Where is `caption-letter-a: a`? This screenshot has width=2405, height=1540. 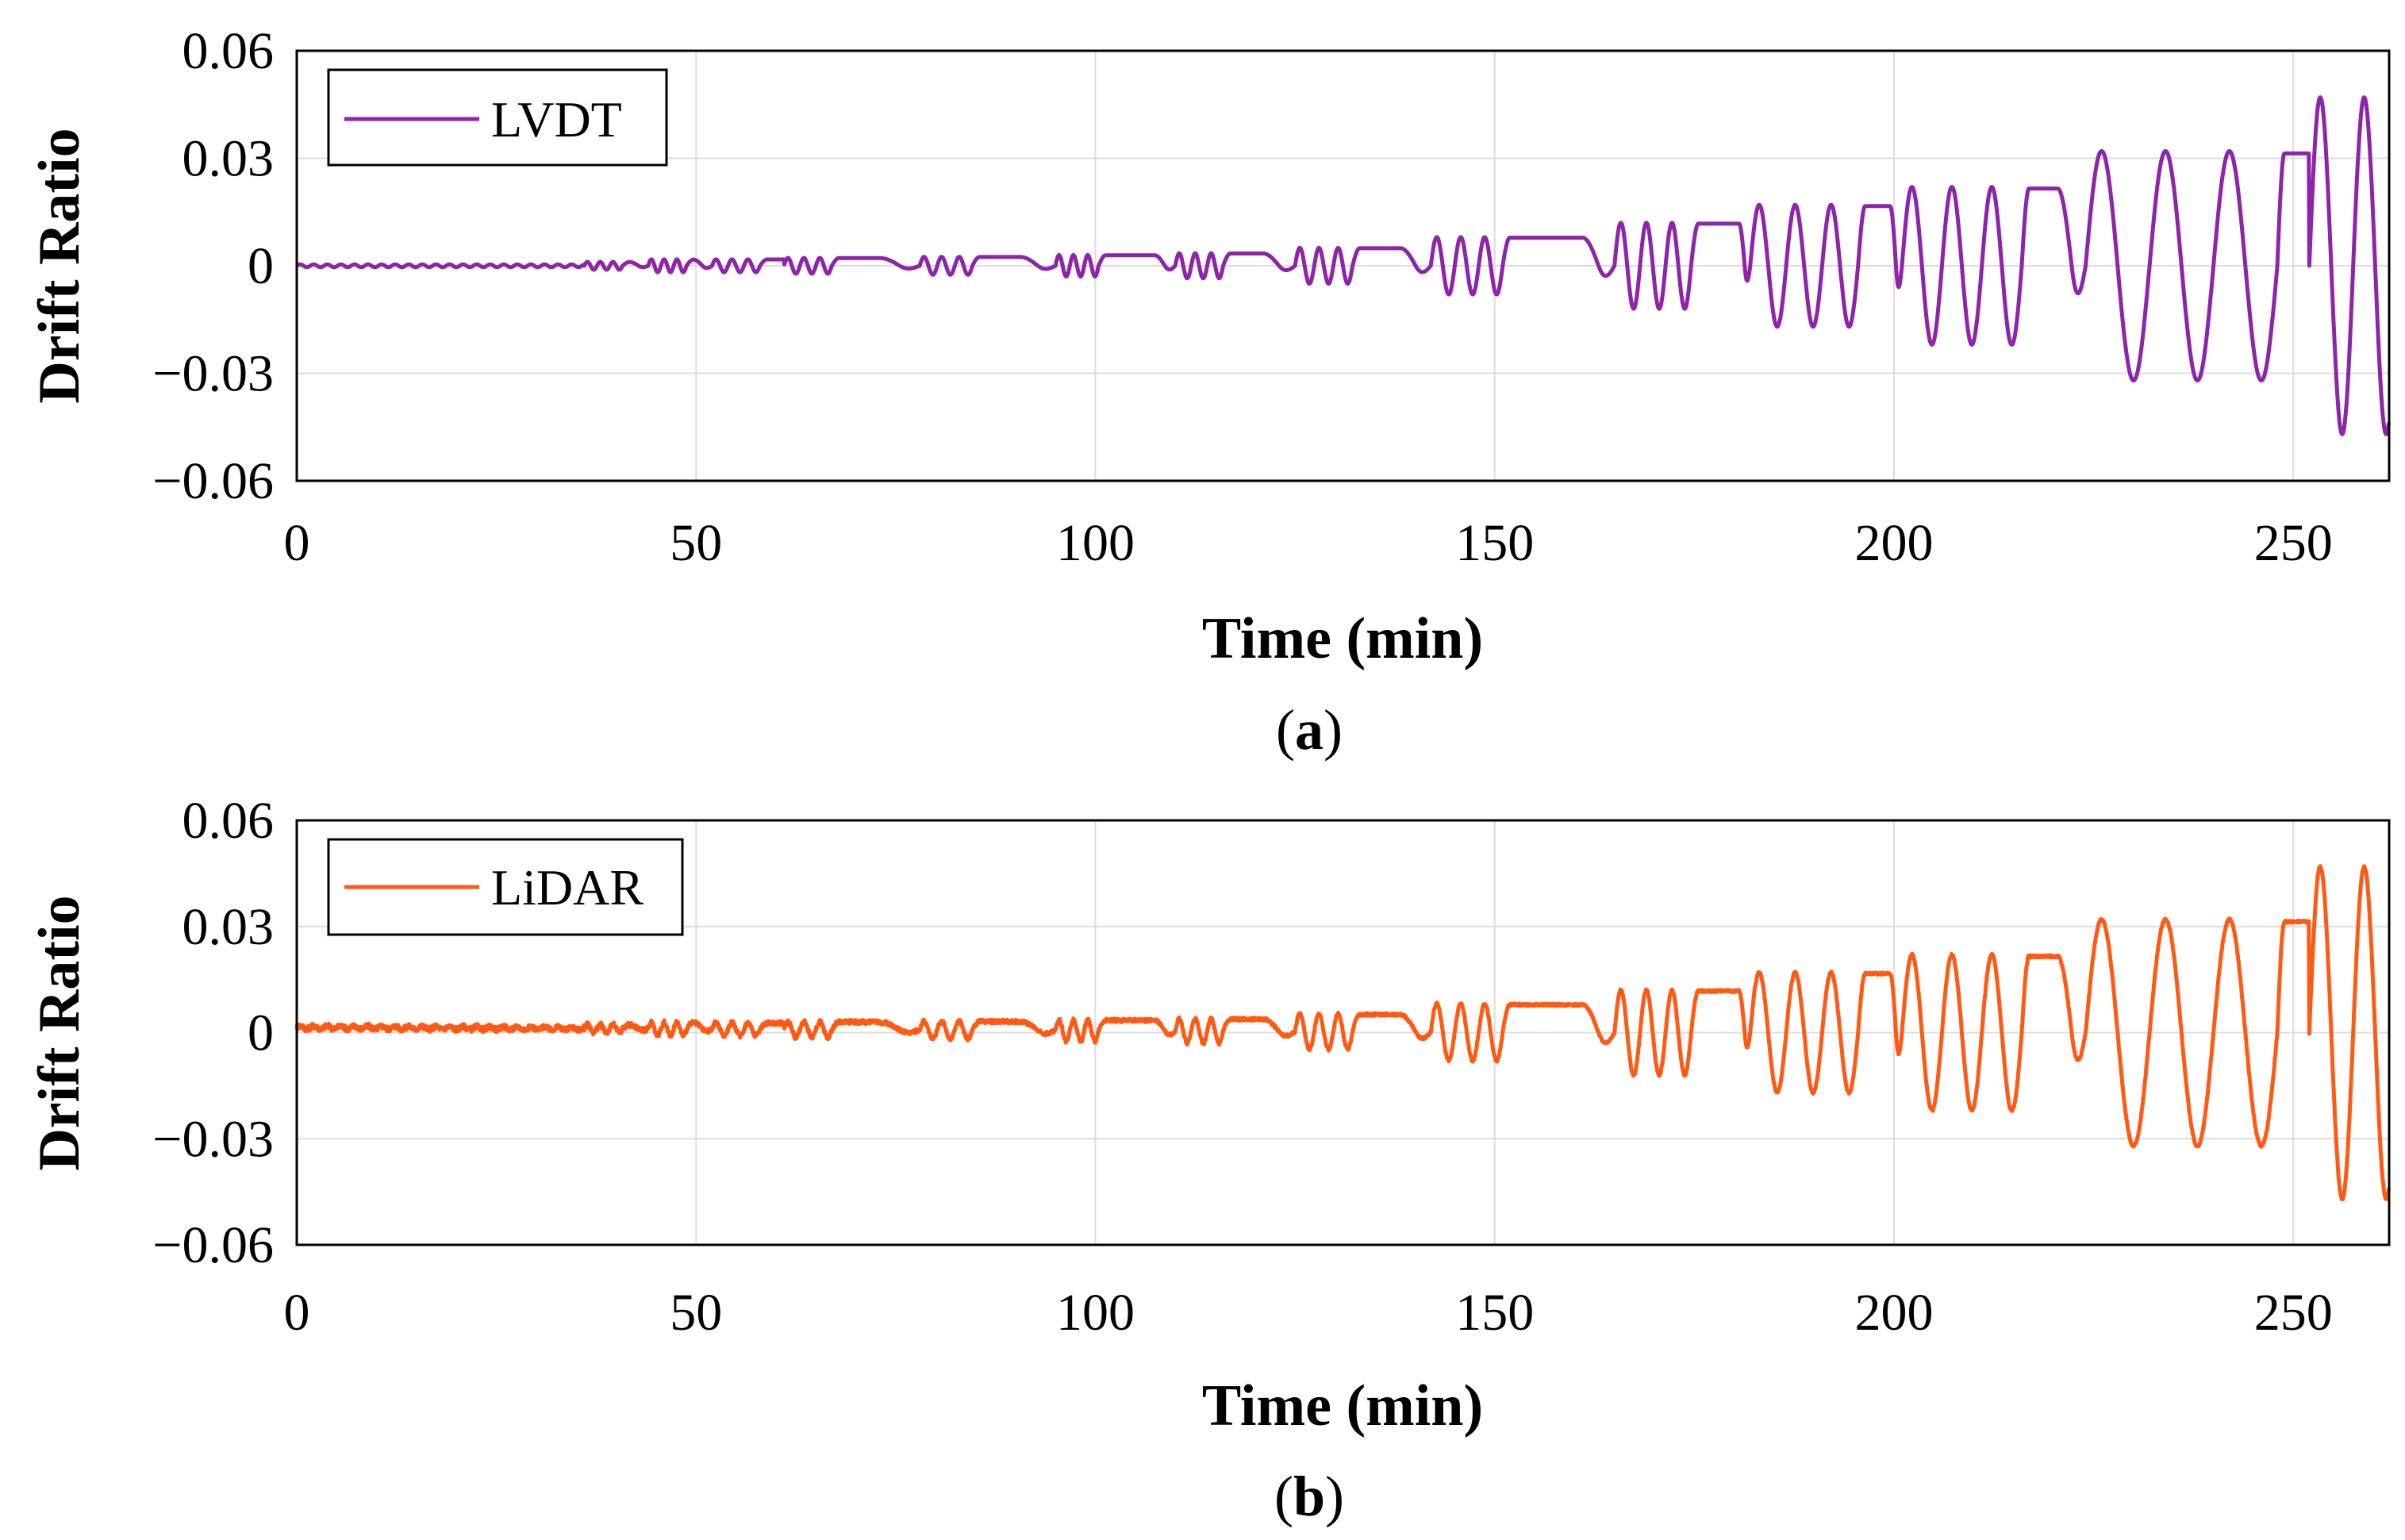 caption-letter-a: a is located at coordinates (1309, 730).